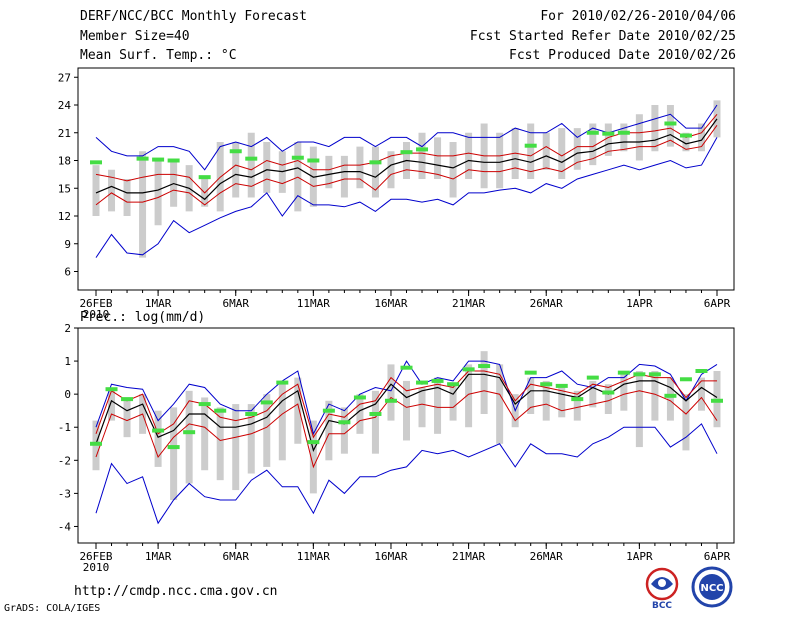 Image resolution: width=800 pixels, height=618 pixels. I want to click on panel1-ytick-label: 27, so click(64, 77).